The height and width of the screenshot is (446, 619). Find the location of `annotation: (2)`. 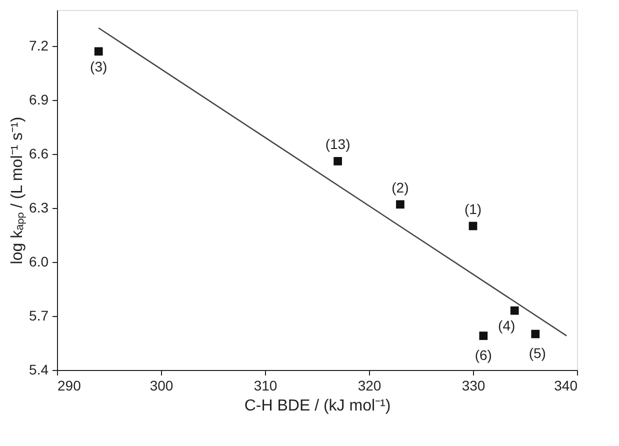

annotation: (2) is located at coordinates (400, 187).